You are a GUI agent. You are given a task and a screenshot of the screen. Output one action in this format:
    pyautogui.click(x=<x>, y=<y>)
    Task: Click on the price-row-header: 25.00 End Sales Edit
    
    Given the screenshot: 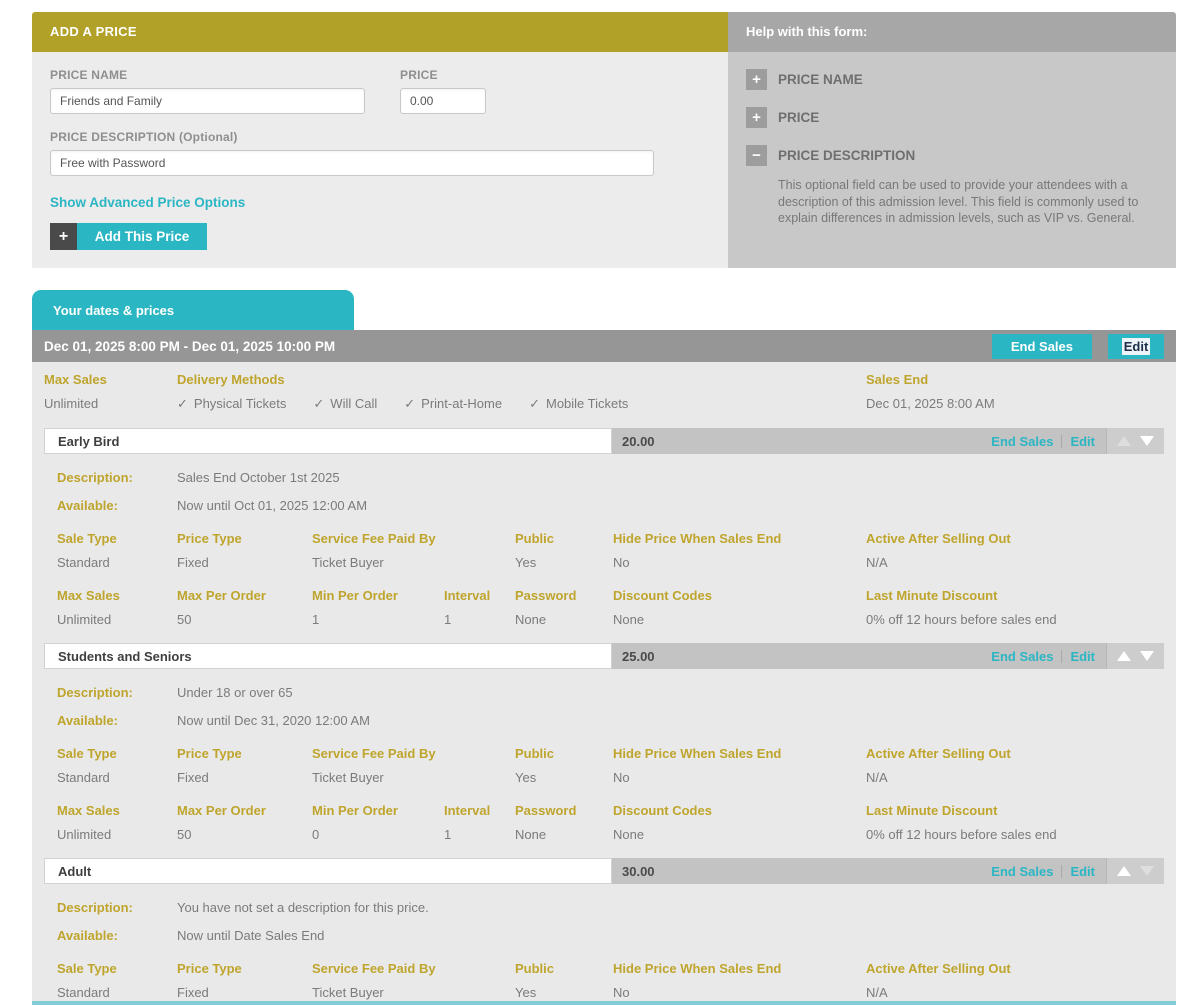 What is the action you would take?
    pyautogui.click(x=604, y=656)
    